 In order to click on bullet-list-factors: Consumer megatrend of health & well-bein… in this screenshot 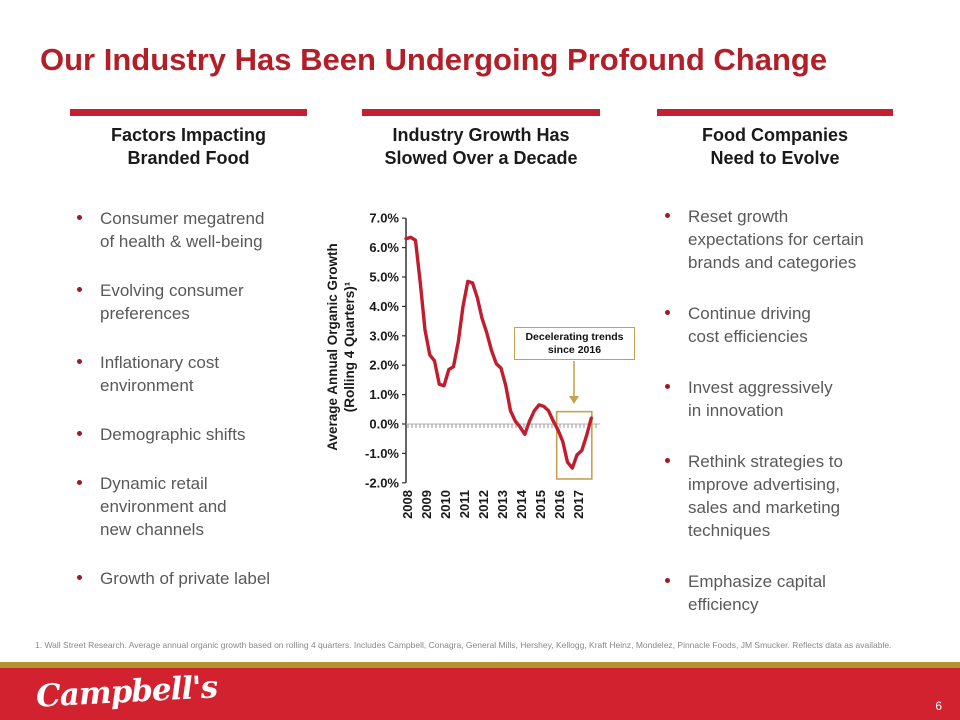, I will do `click(192, 398)`.